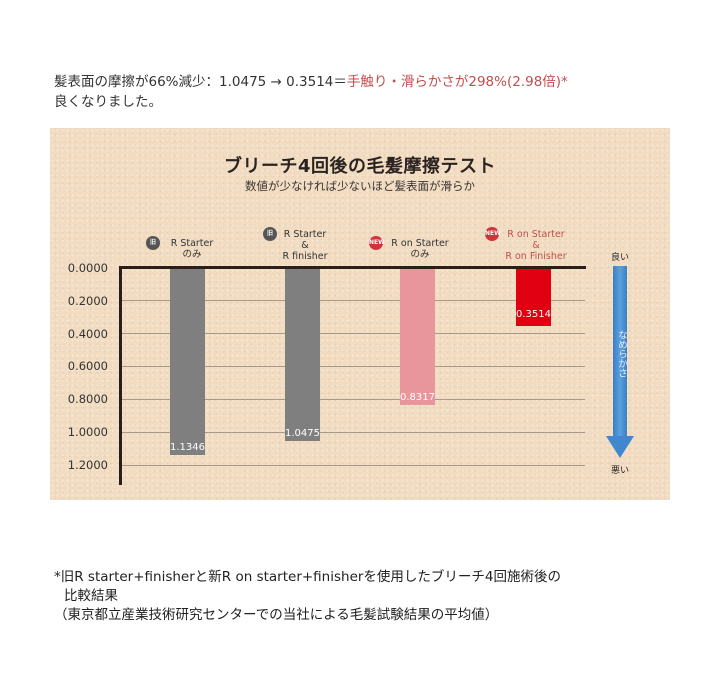 This screenshot has width=720, height=697. What do you see at coordinates (533, 314) in the screenshot?
I see `bar-value-label: 0.3514` at bounding box center [533, 314].